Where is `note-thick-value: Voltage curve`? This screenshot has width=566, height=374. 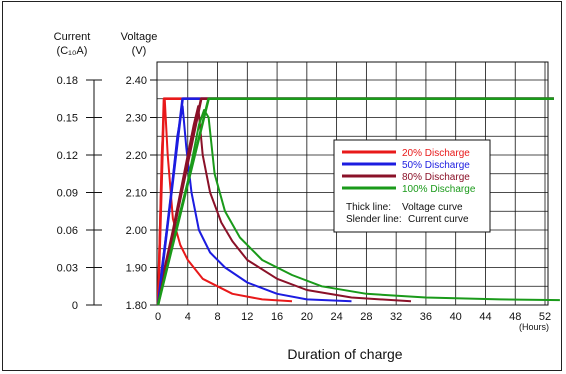
note-thick-value: Voltage curve is located at coordinates (432, 207).